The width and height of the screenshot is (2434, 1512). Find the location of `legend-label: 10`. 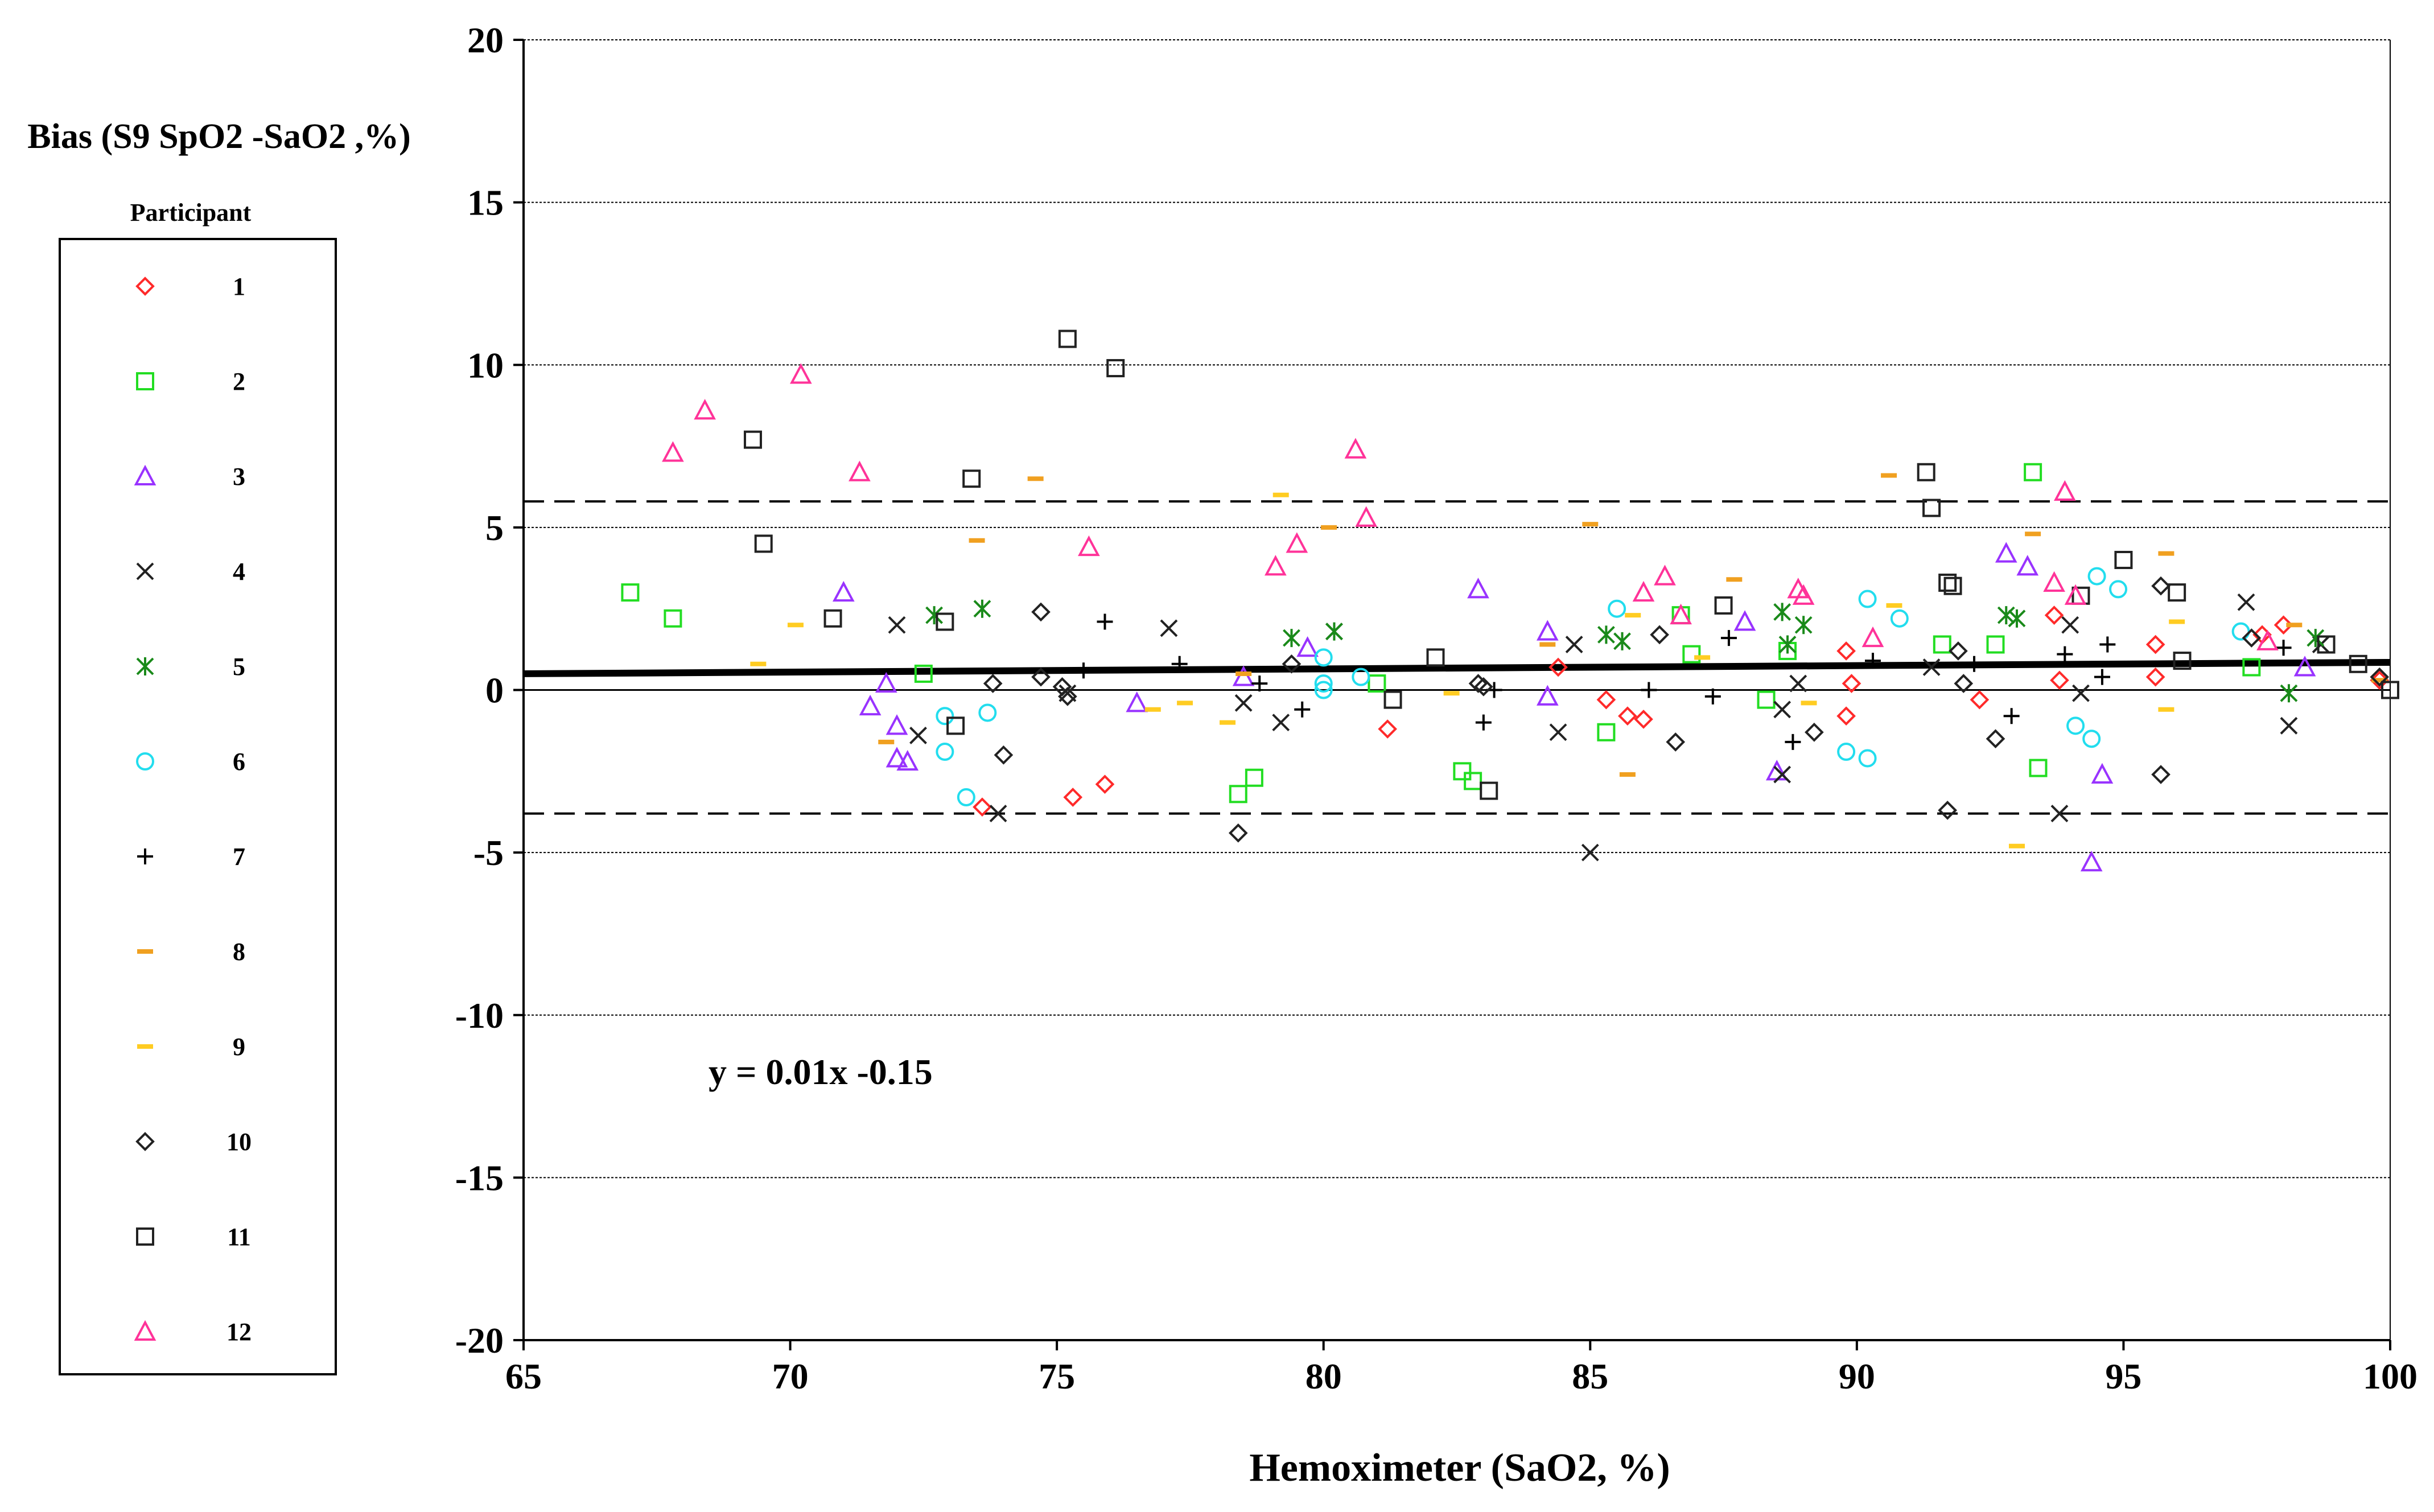

legend-label: 10 is located at coordinates (239, 1142).